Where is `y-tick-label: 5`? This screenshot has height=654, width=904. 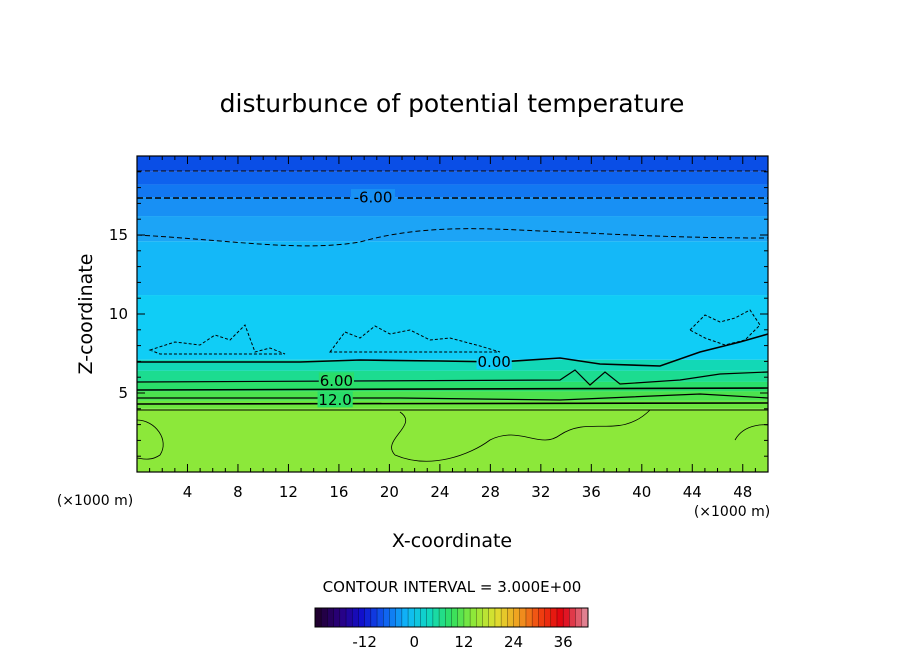 y-tick-label: 5 is located at coordinates (123, 393).